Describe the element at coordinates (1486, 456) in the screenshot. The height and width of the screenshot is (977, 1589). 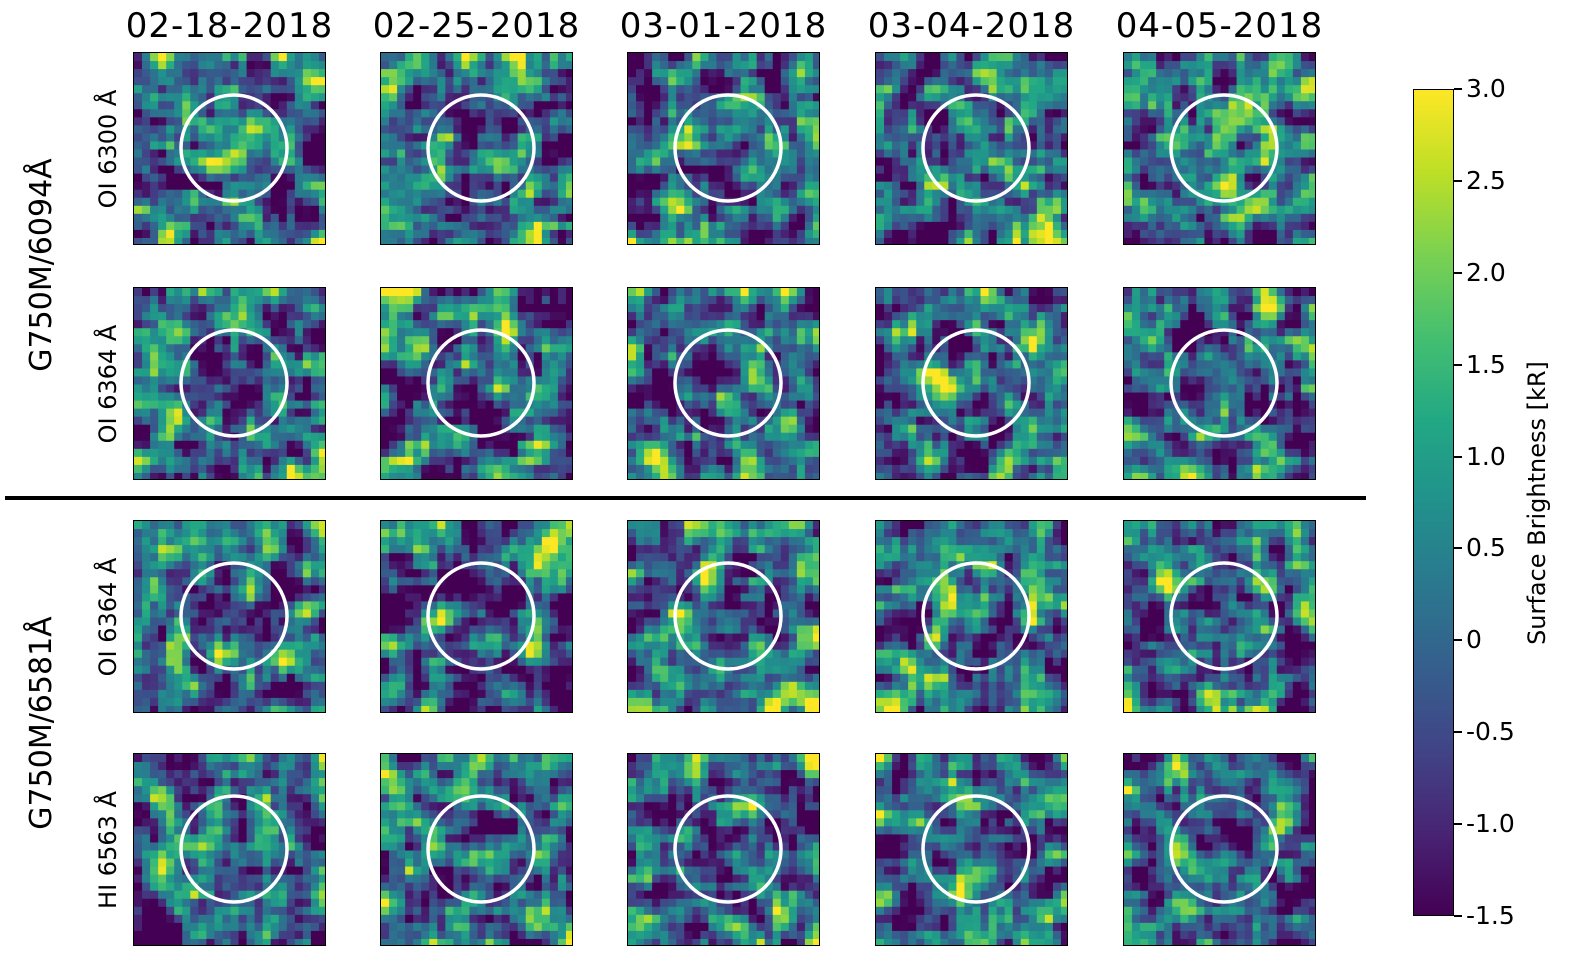
I see `colorbar-tick-label: 1.0` at that location.